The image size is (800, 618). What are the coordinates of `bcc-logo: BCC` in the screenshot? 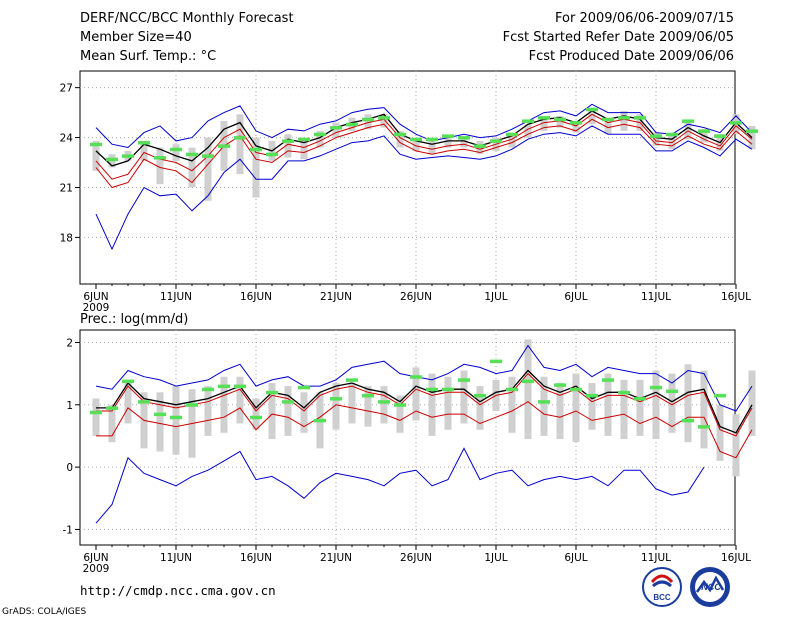 It's located at (662, 587).